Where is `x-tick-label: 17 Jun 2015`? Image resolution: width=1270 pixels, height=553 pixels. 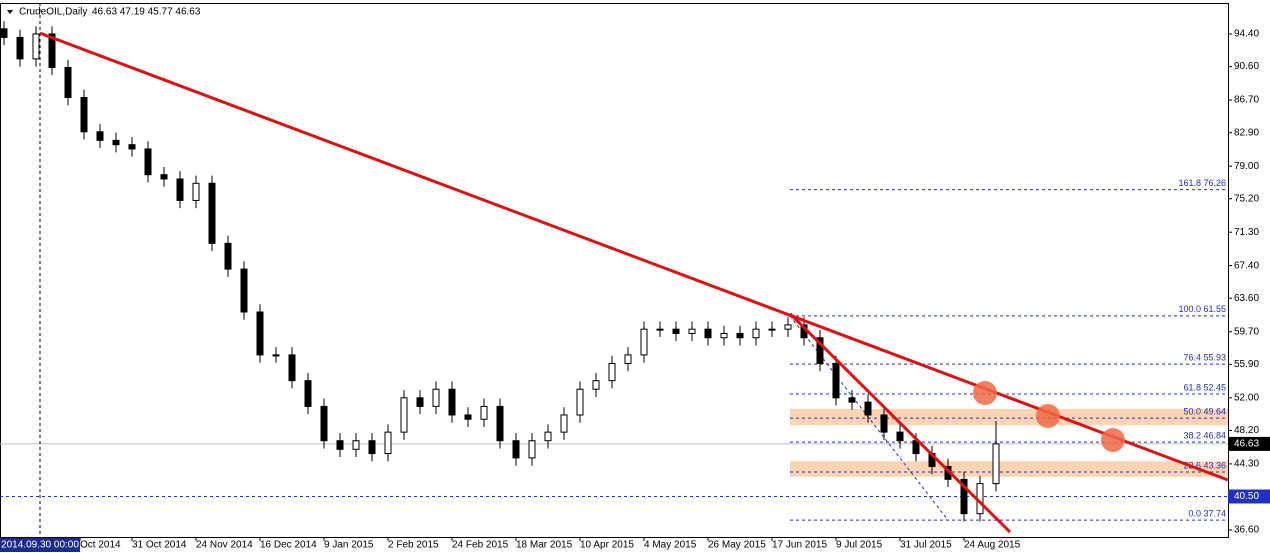
x-tick-label: 17 Jun 2015 is located at coordinates (799, 545).